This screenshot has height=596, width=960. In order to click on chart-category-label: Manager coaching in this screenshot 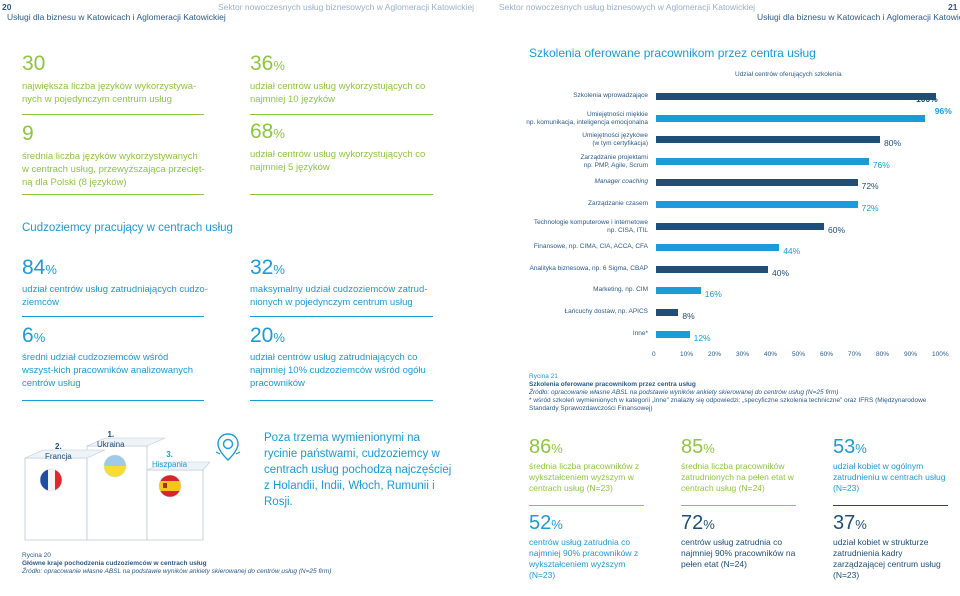, I will do `click(584, 182)`.